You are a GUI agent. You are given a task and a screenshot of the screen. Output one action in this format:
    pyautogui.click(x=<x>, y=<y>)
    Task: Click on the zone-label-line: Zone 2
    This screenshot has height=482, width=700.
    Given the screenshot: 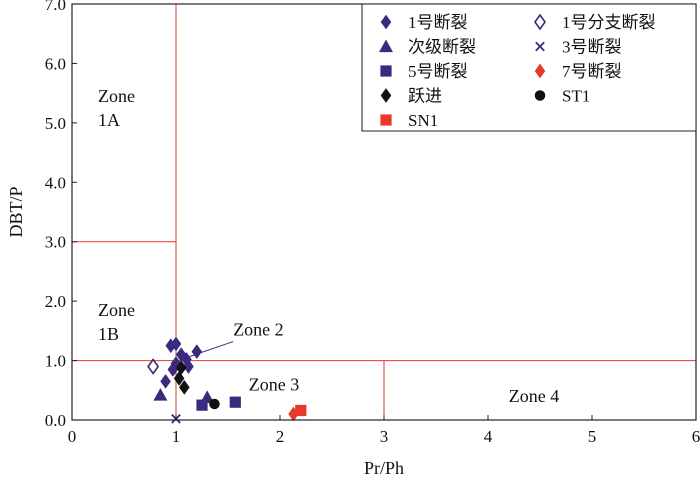 What is the action you would take?
    pyautogui.click(x=258, y=330)
    